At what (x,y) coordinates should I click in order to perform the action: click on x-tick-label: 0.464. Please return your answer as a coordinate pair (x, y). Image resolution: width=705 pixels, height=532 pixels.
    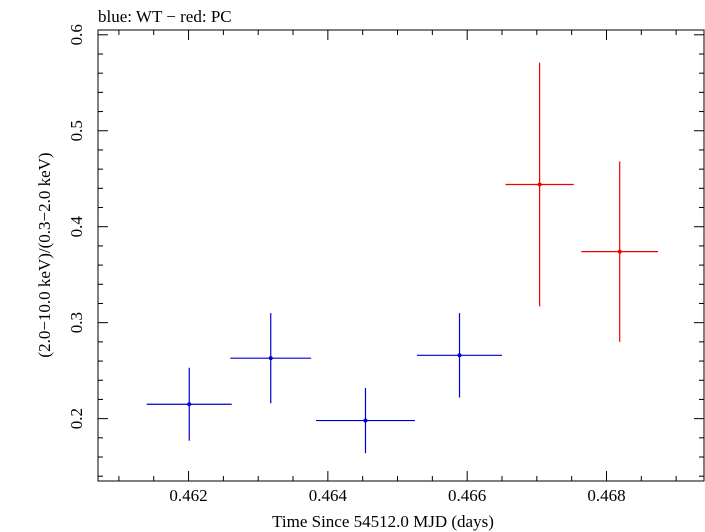
    Looking at the image, I should click on (328, 495).